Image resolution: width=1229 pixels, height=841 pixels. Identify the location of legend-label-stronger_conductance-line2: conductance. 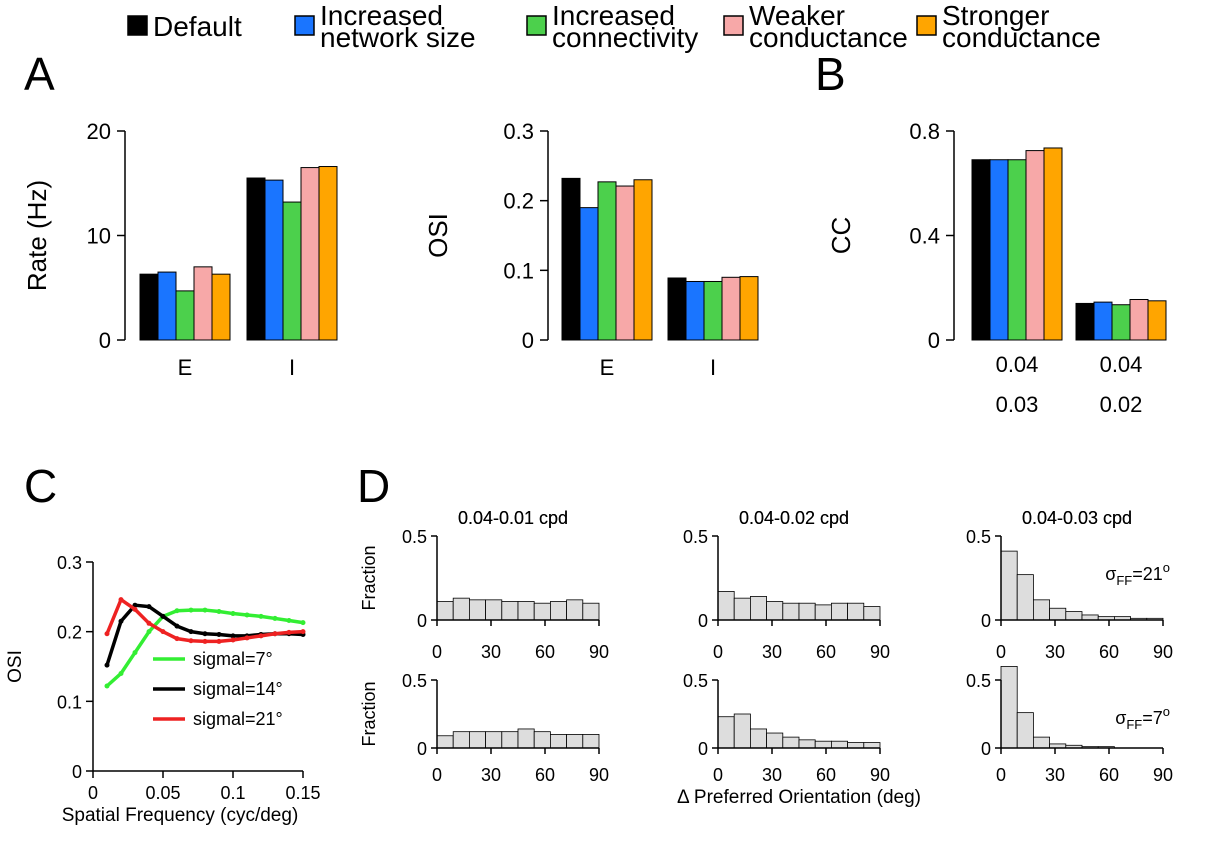
(1021, 37).